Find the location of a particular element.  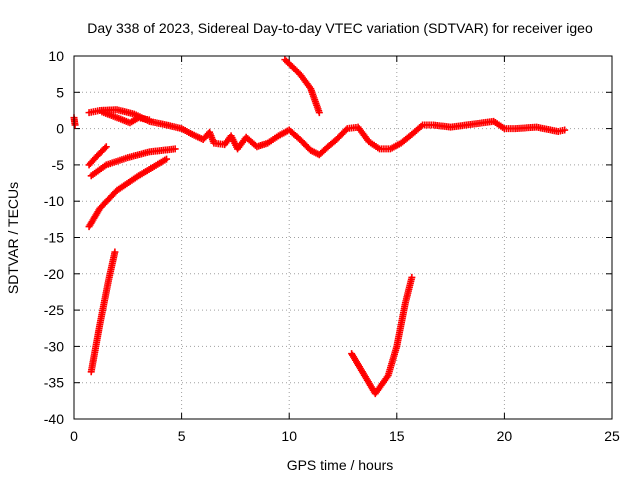

x-tick-label: 25 is located at coordinates (612, 436).